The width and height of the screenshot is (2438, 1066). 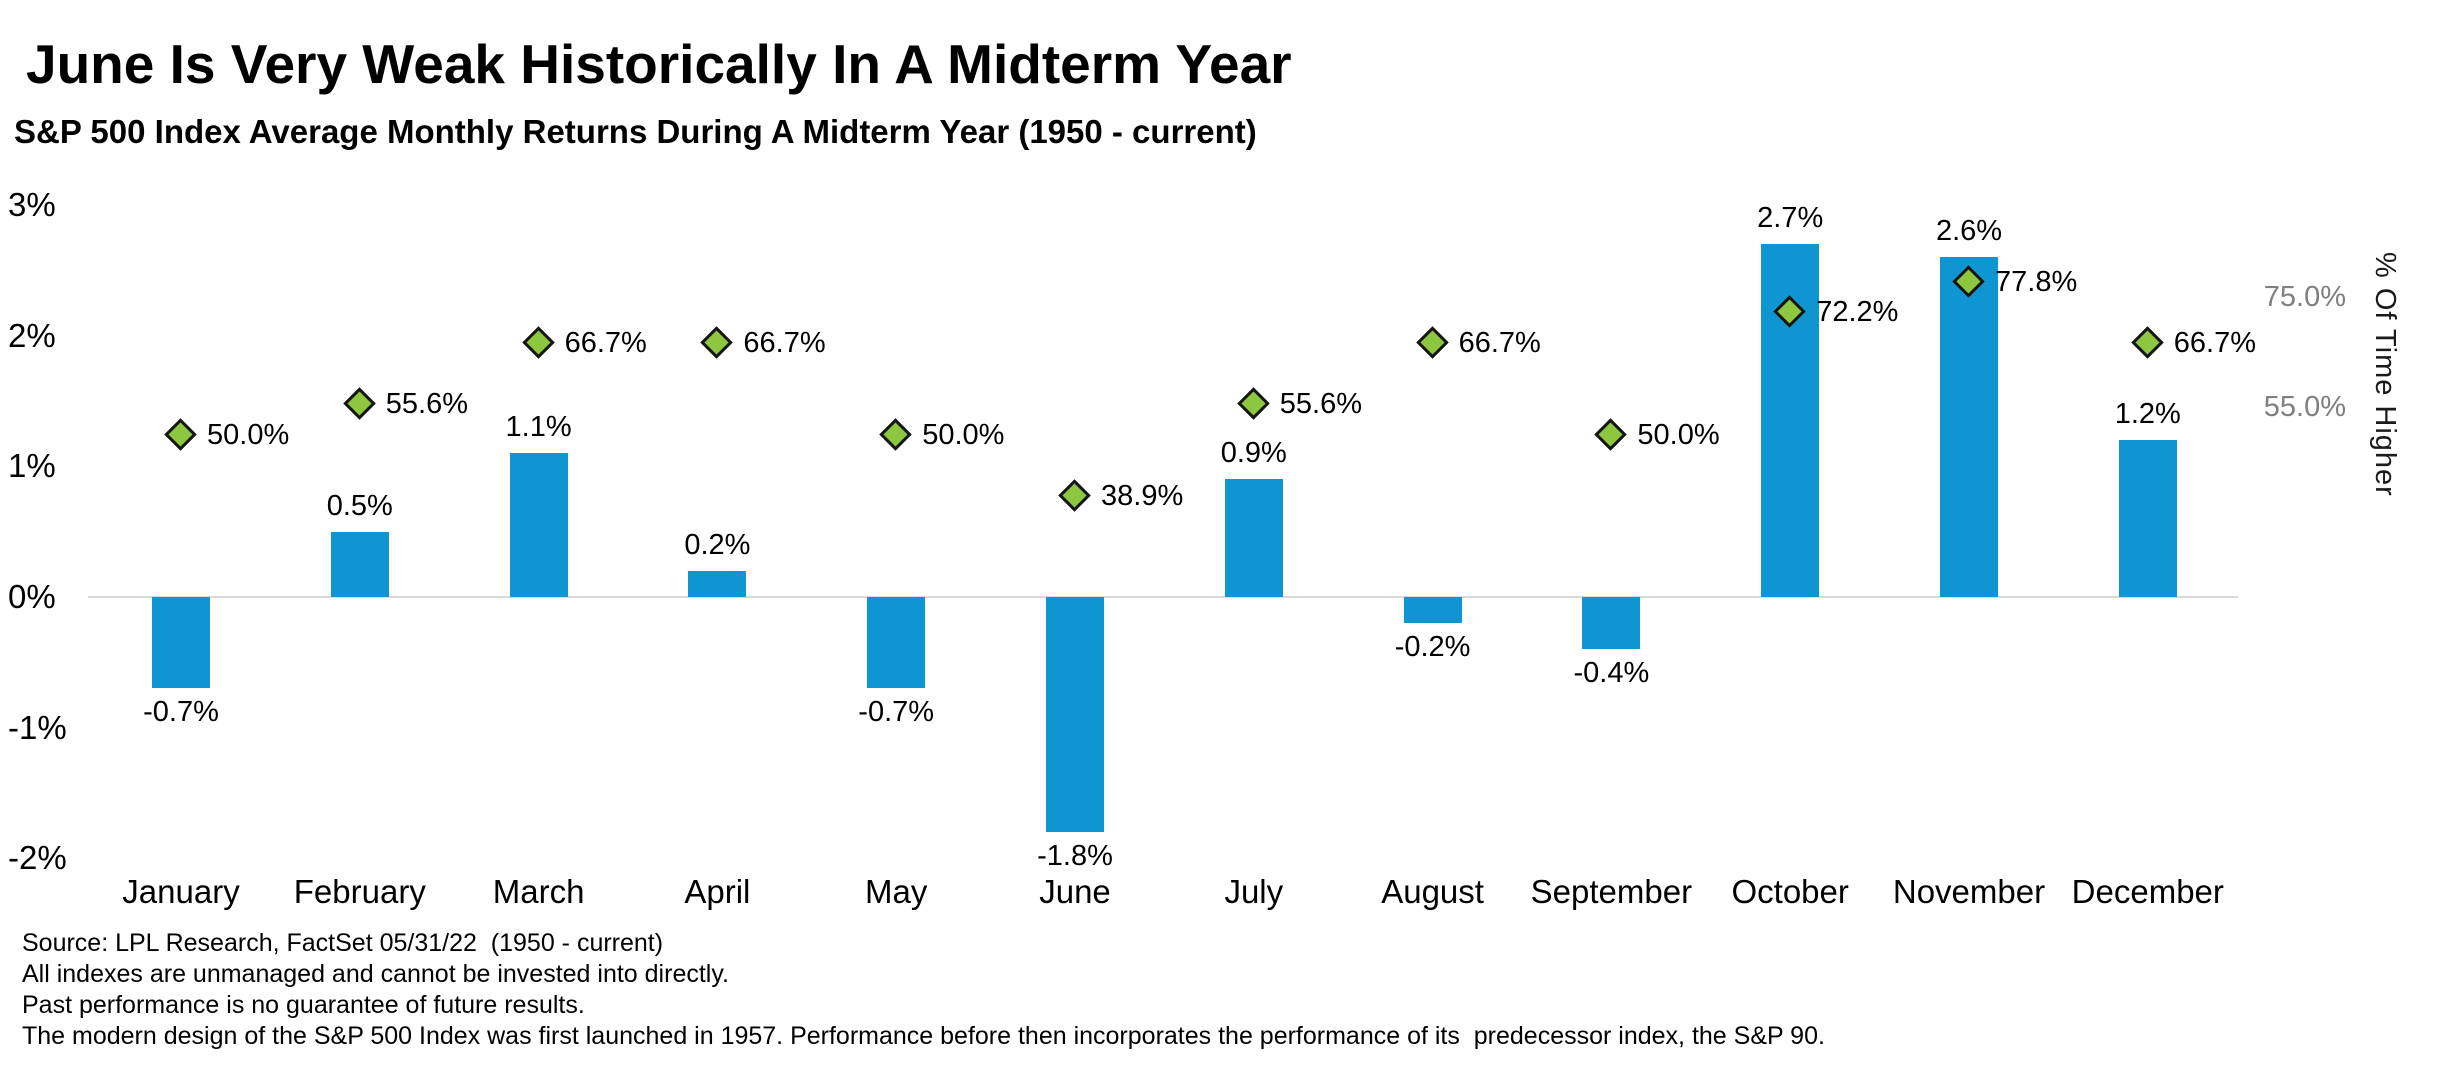 I want to click on bar-december, so click(x=2147, y=518).